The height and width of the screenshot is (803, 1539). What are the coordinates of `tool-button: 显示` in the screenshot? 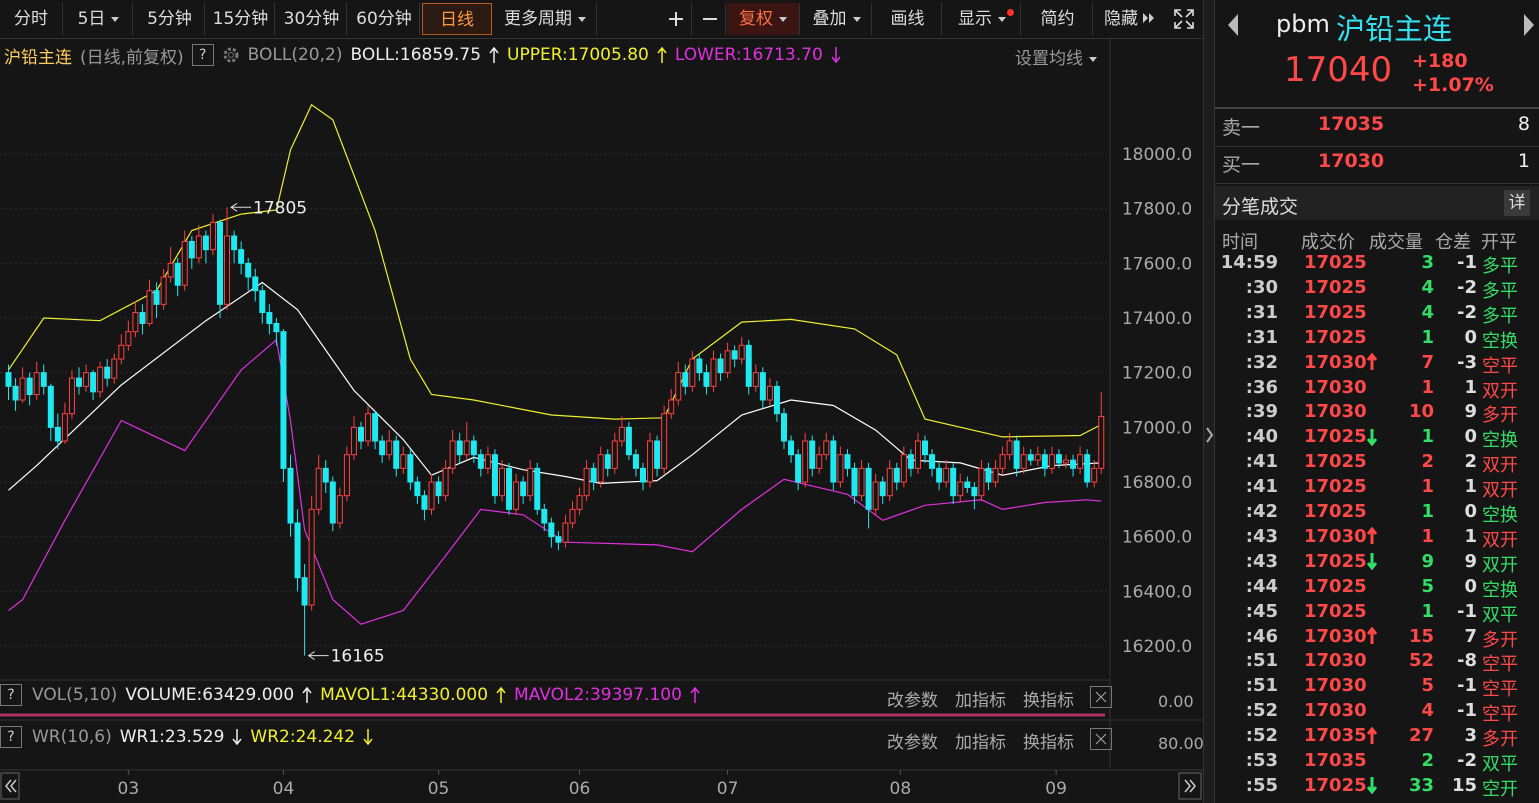 It's located at (982, 19).